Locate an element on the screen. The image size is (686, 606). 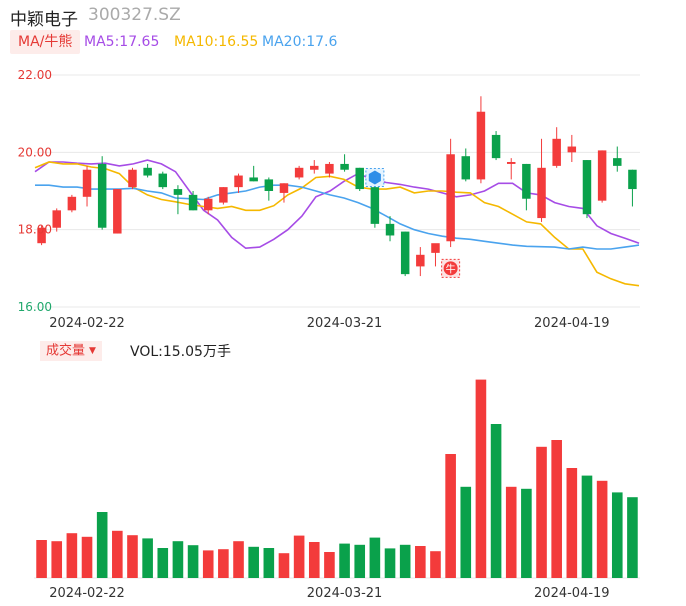
legend-ma10: MA10:16.55 is located at coordinates (216, 42).